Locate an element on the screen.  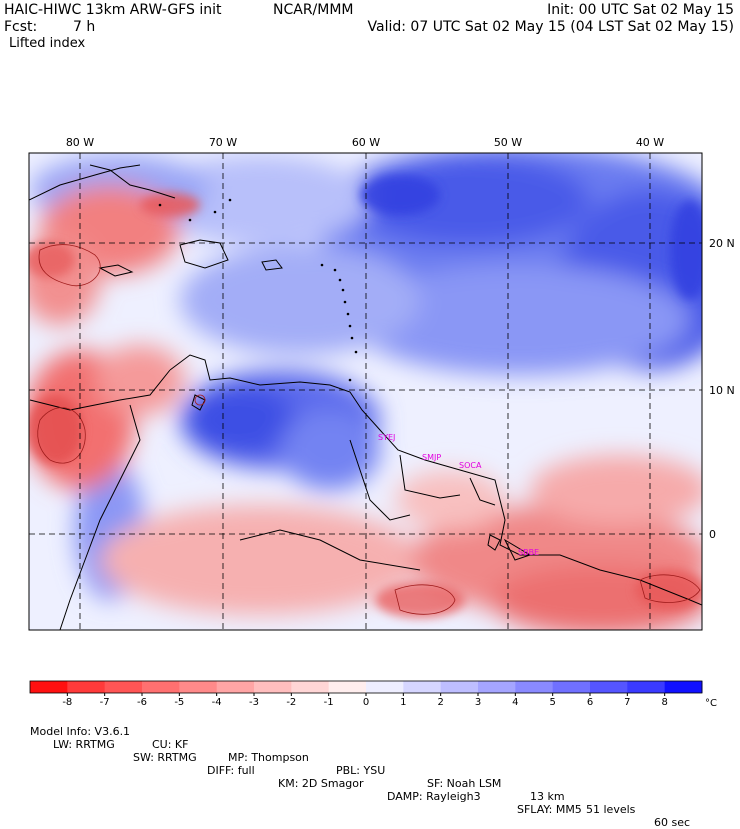
colorbar-tick-label: 3 is located at coordinates (478, 702).